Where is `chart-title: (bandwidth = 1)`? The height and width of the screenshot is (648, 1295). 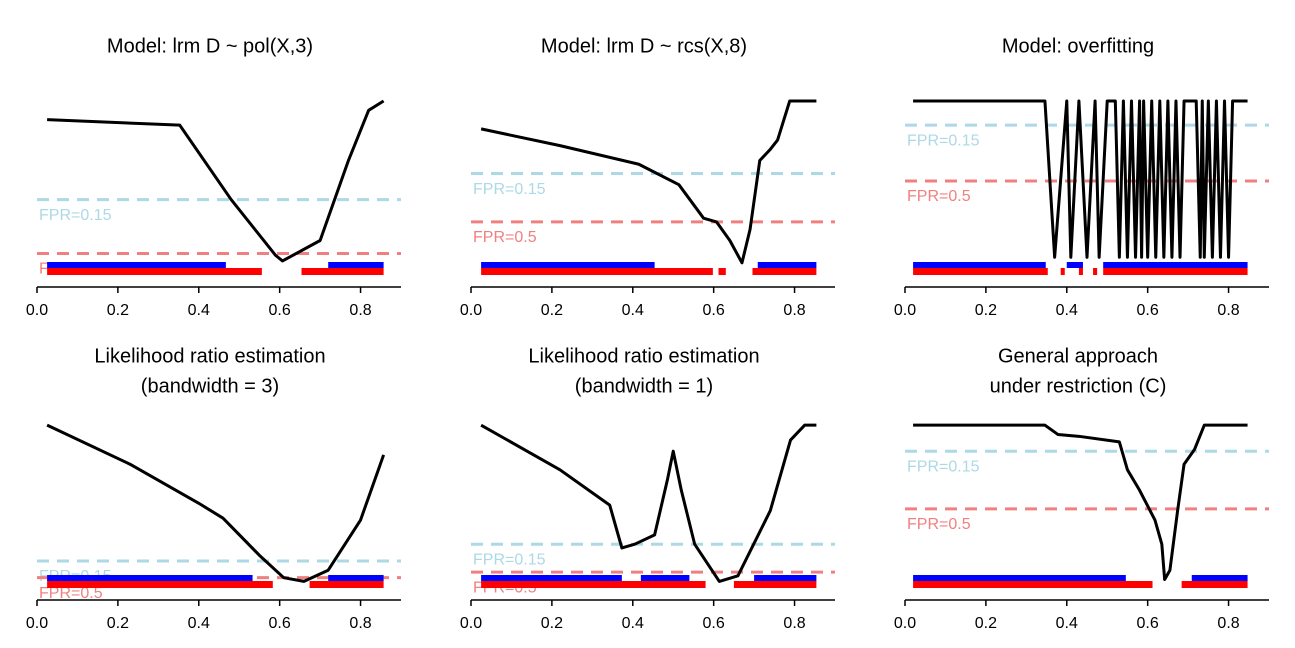
chart-title: (bandwidth = 1) is located at coordinates (644, 386).